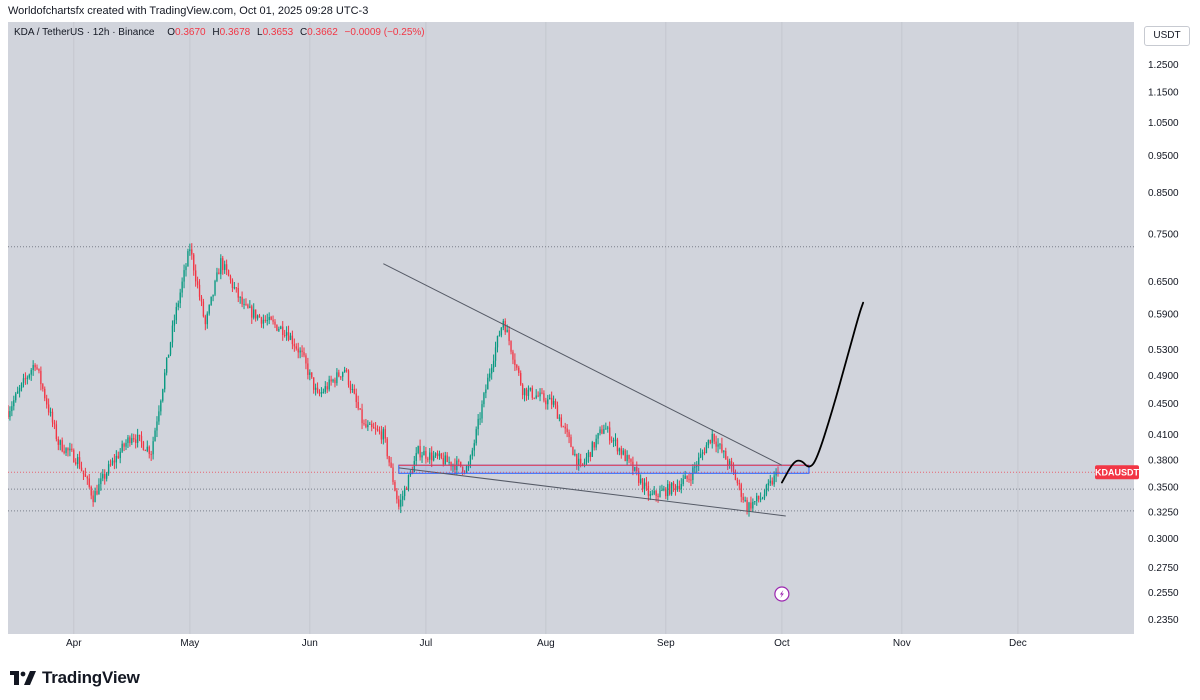  Describe the element at coordinates (74, 643) in the screenshot. I see `date-axis-tick-label: Apr` at that location.